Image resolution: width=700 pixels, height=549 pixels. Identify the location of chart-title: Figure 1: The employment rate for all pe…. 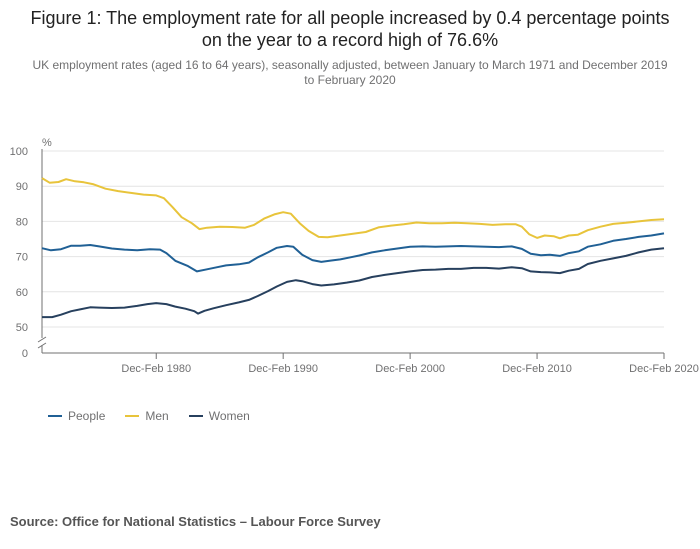
(350, 29).